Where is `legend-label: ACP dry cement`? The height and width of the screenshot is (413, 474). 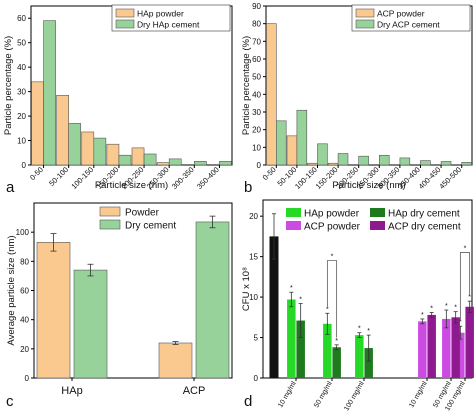 legend-label: ACP dry cement is located at coordinates (424, 227).